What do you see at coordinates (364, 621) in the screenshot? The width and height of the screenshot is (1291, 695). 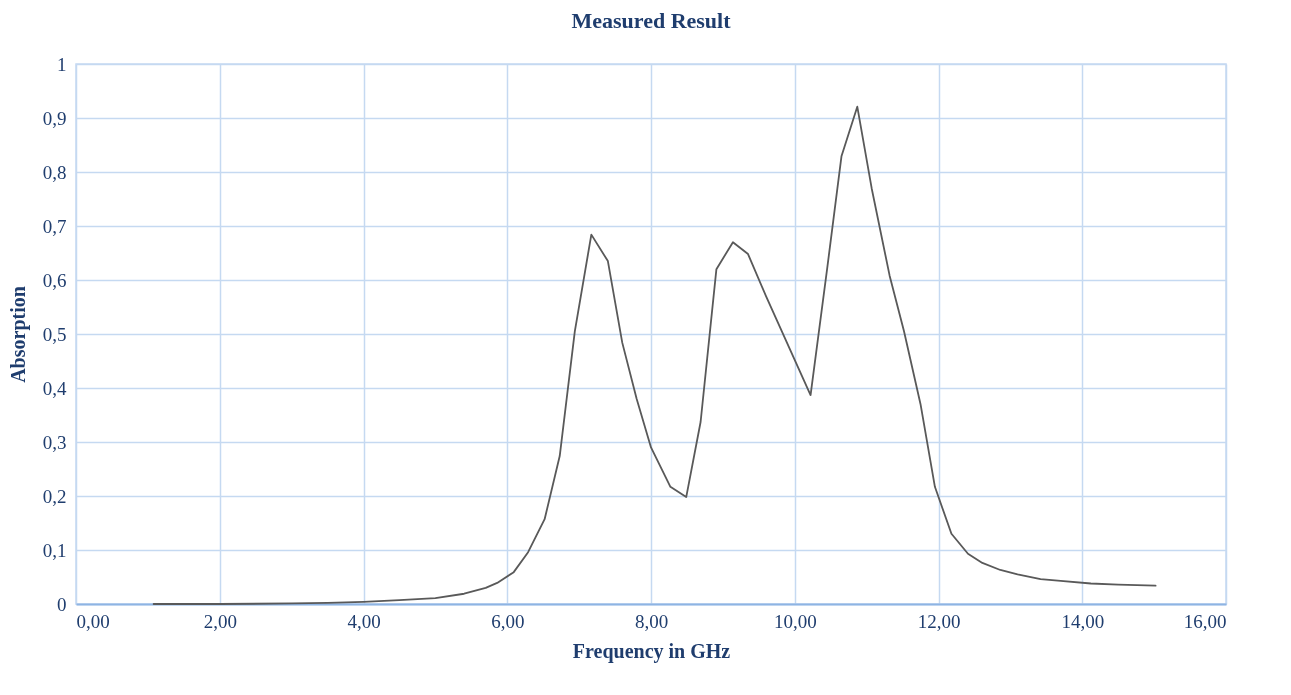 I see `x-tick-label: 4,00` at bounding box center [364, 621].